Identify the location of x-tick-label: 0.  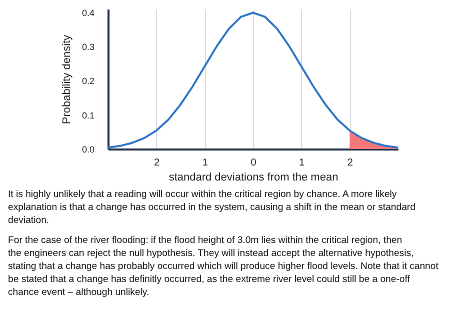
(253, 163).